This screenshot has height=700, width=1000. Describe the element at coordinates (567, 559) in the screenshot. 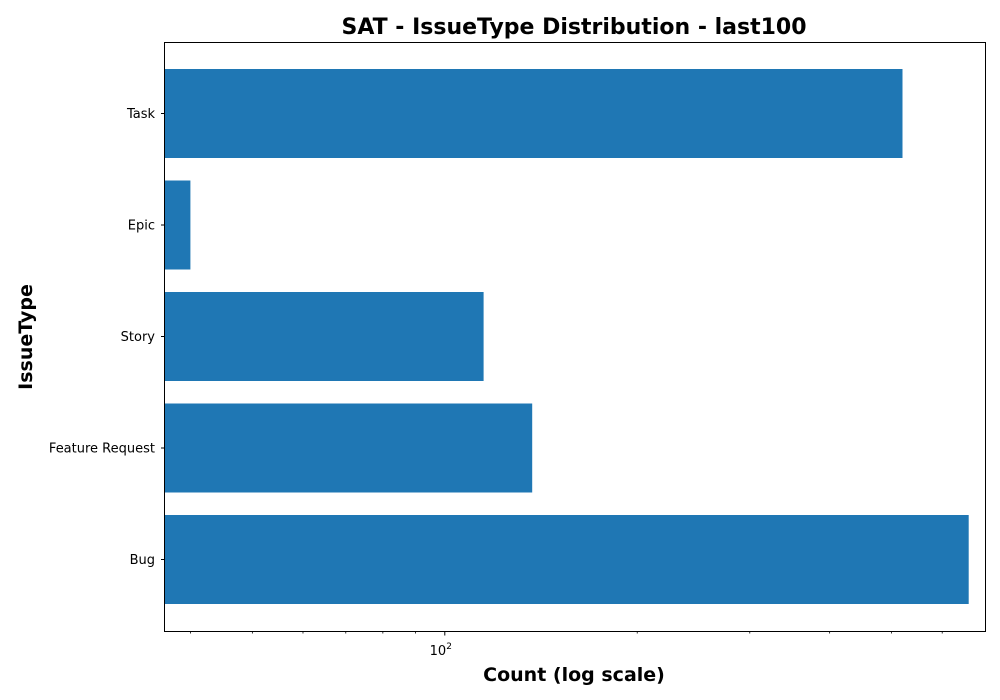

I see `bar-bug` at that location.